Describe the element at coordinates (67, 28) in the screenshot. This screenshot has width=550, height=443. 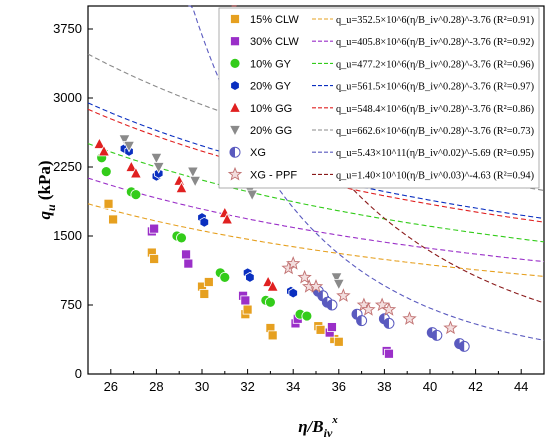
I see `y-tick-label: 3750` at that location.